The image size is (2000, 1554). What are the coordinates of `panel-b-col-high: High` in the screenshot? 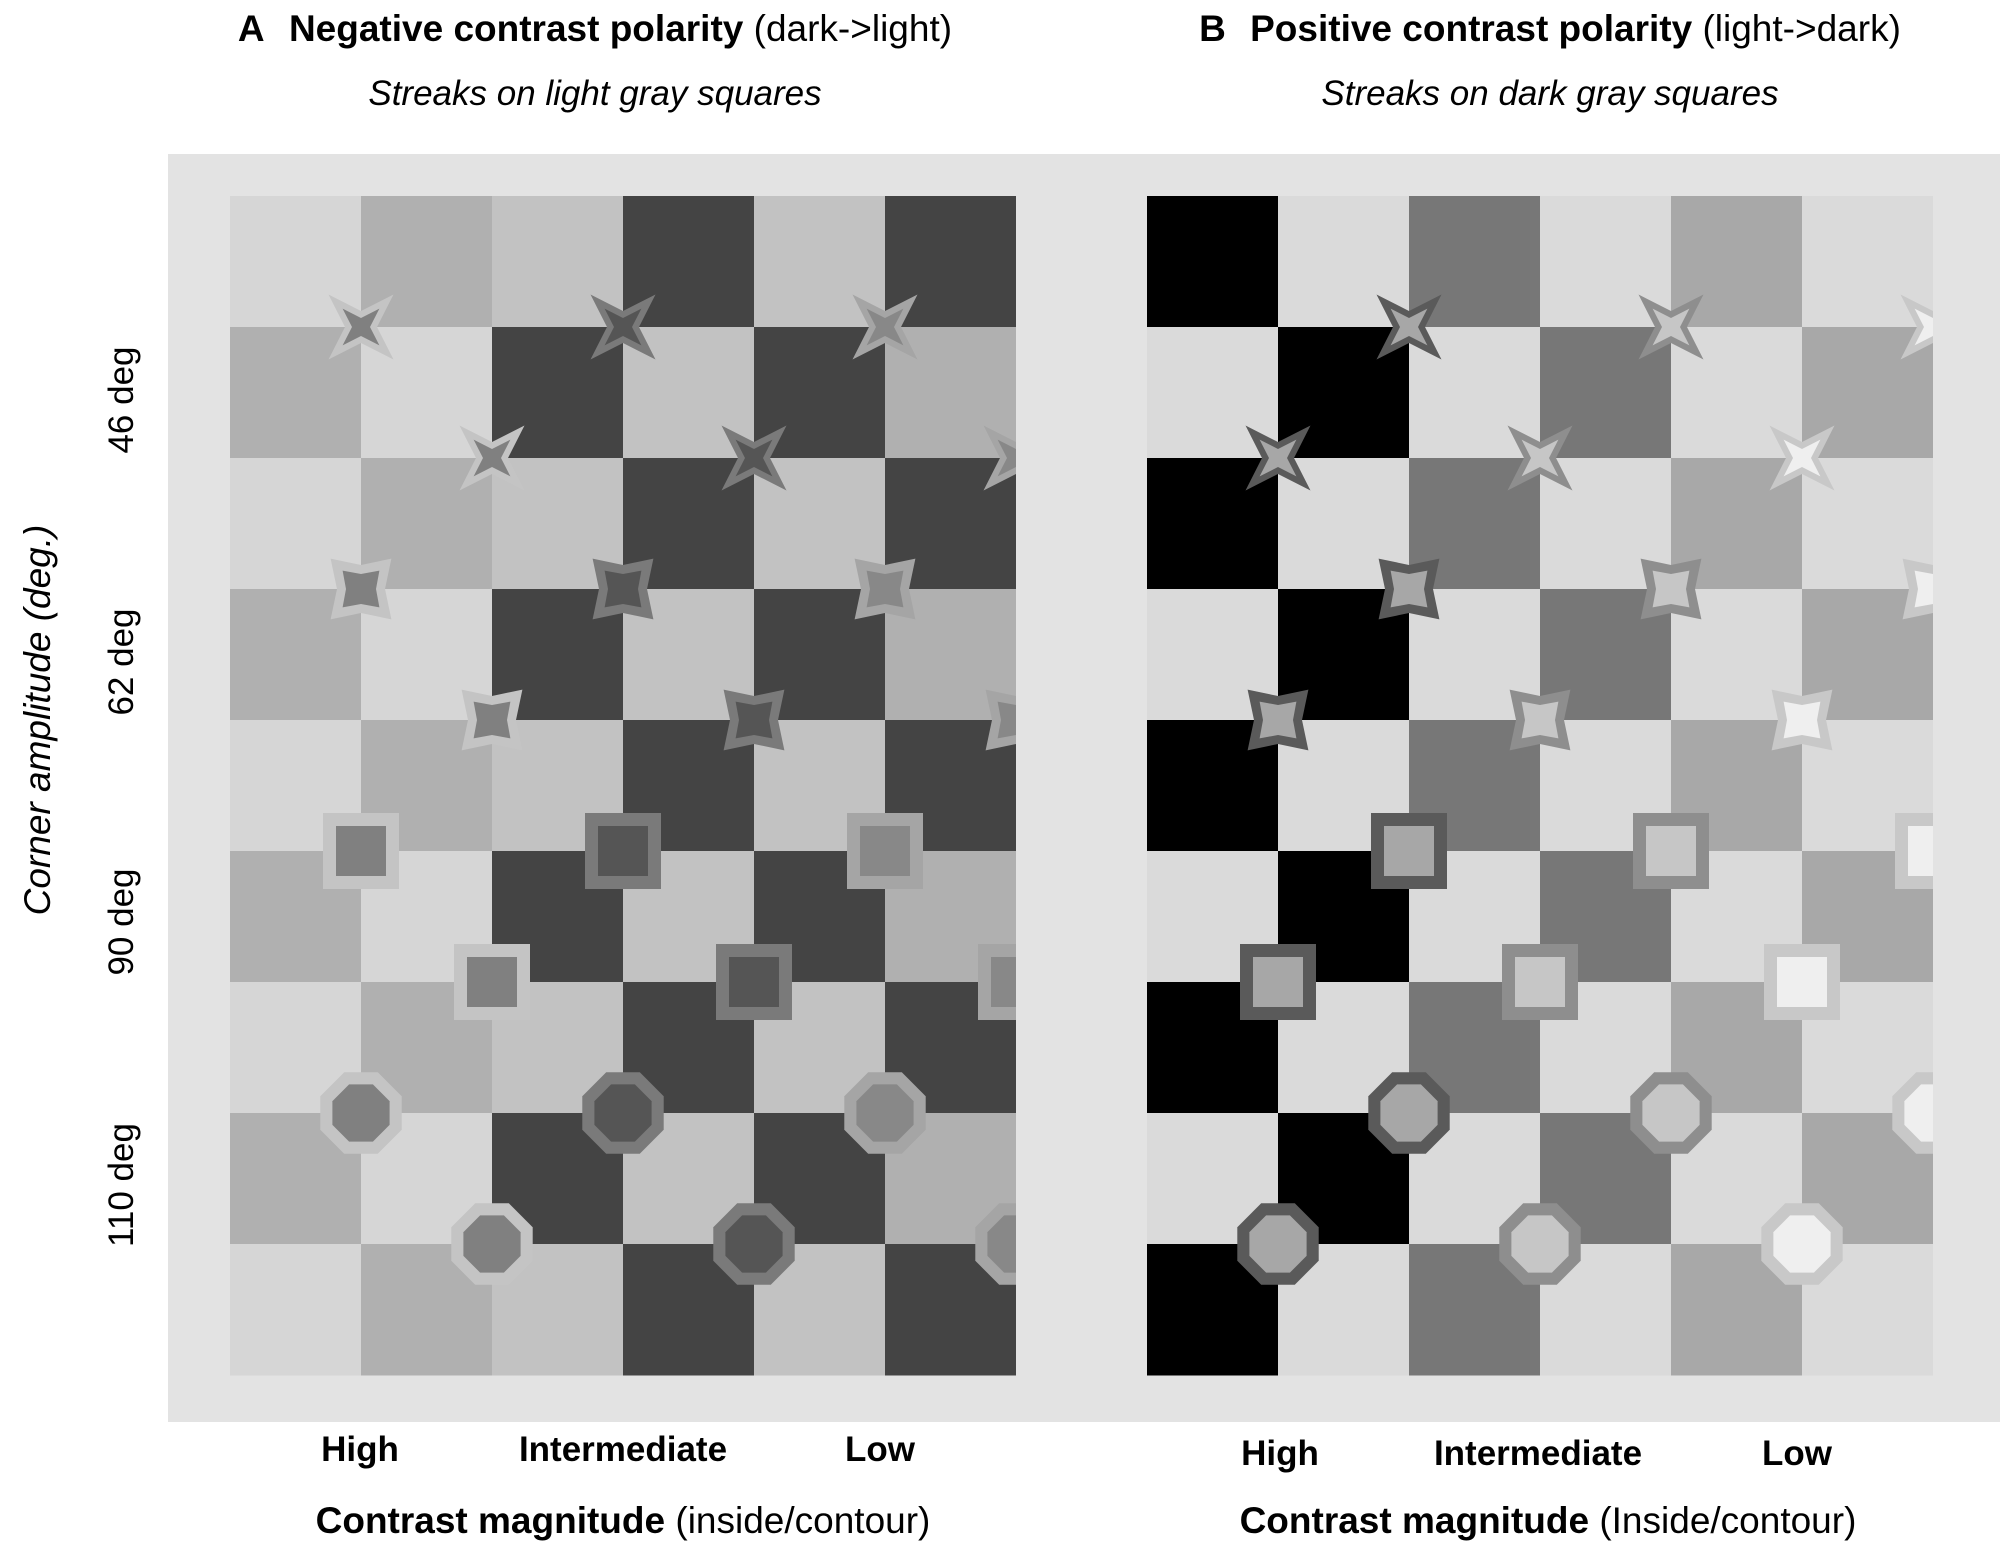 It's located at (1280, 1453).